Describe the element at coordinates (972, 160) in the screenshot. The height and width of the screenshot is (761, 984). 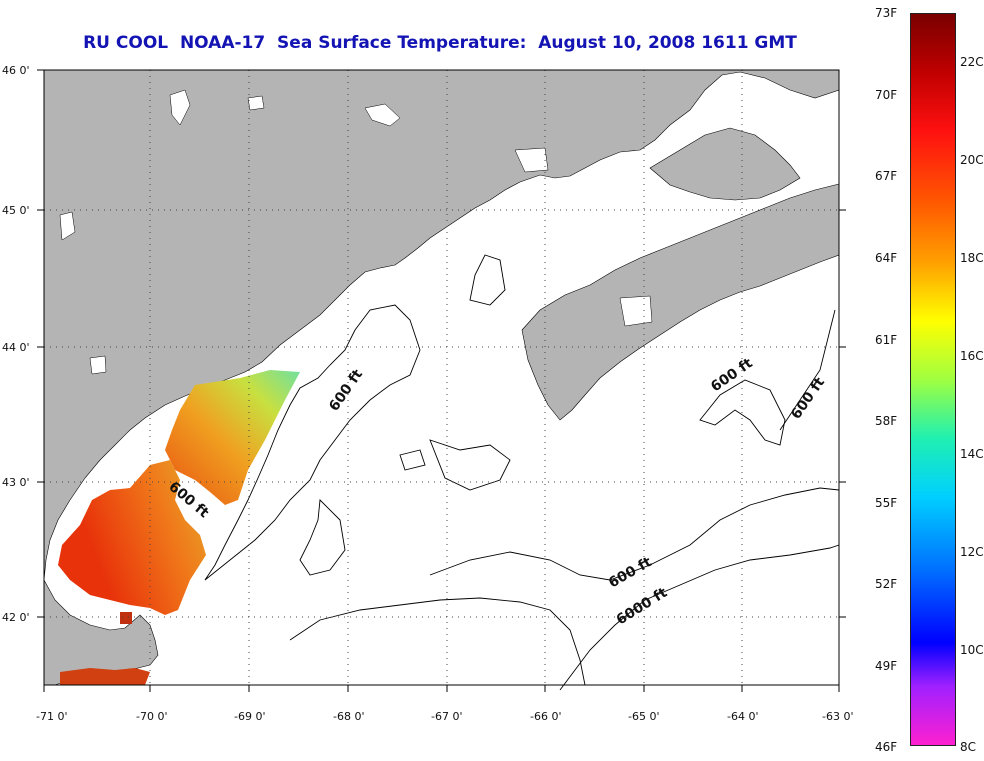
I see `colorbar-c-label: 20C` at that location.